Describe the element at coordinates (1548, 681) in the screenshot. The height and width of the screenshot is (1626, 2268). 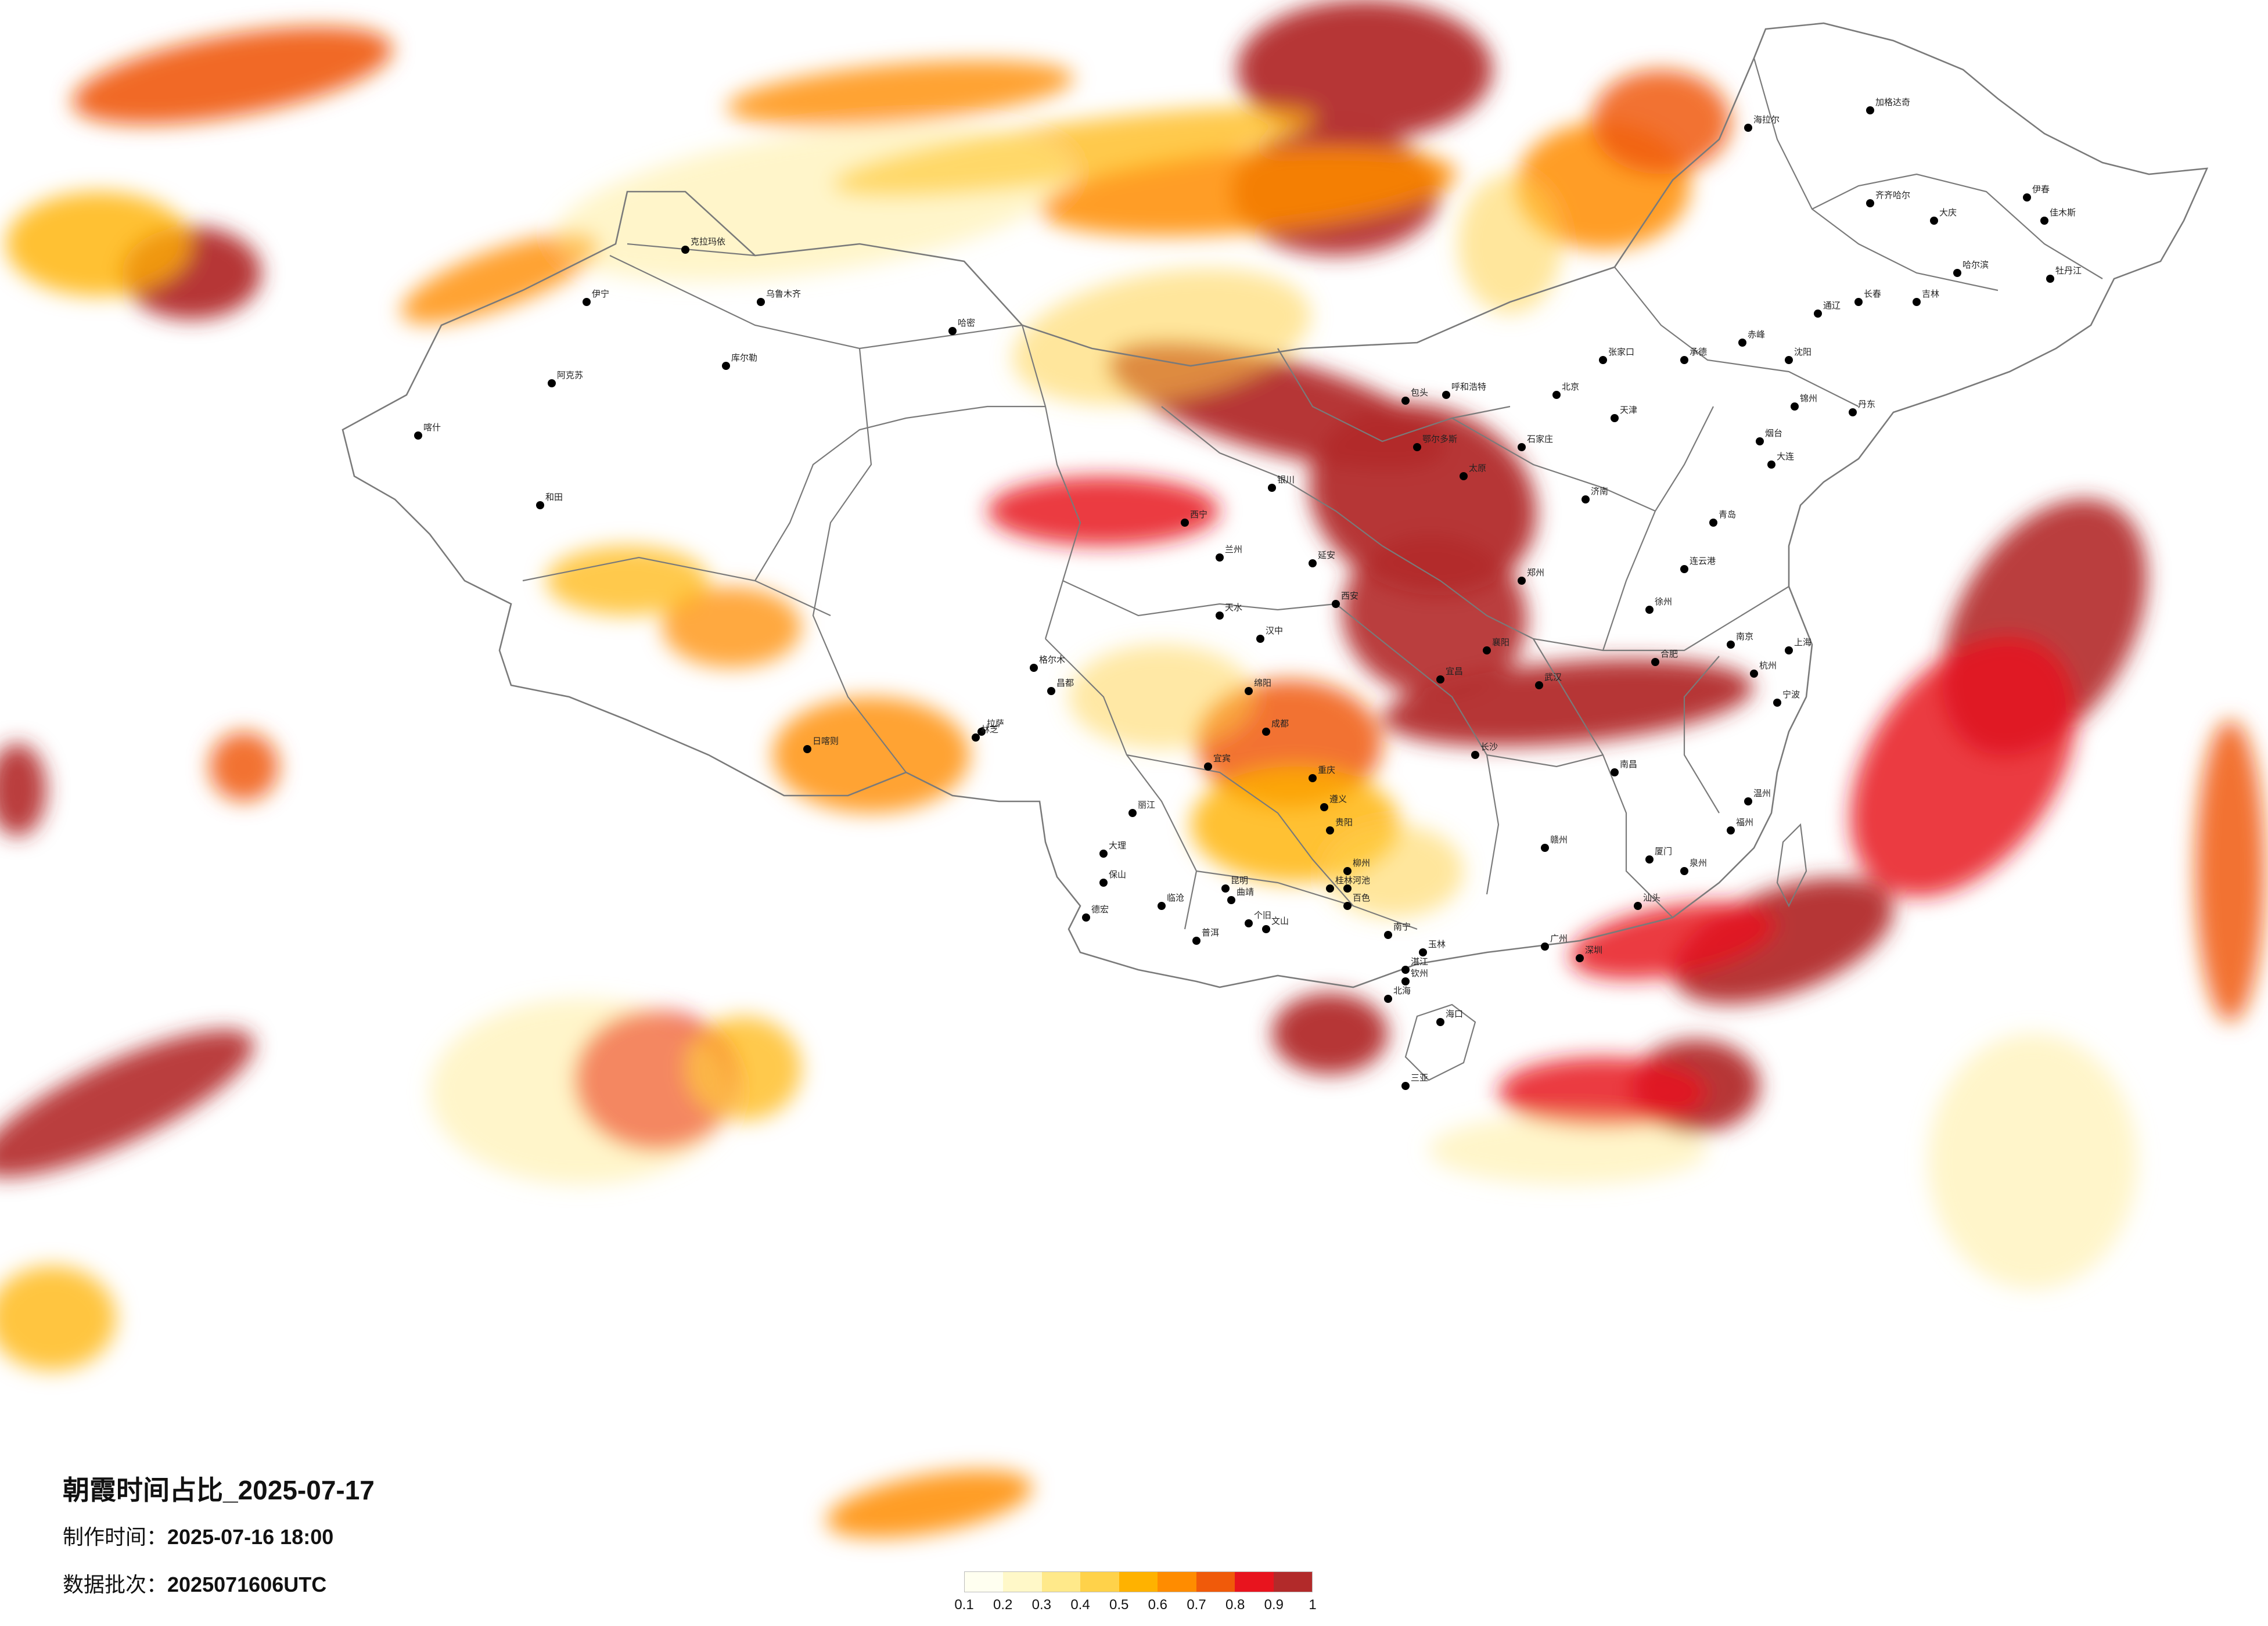
I see `city-marker: 武汉` at that location.